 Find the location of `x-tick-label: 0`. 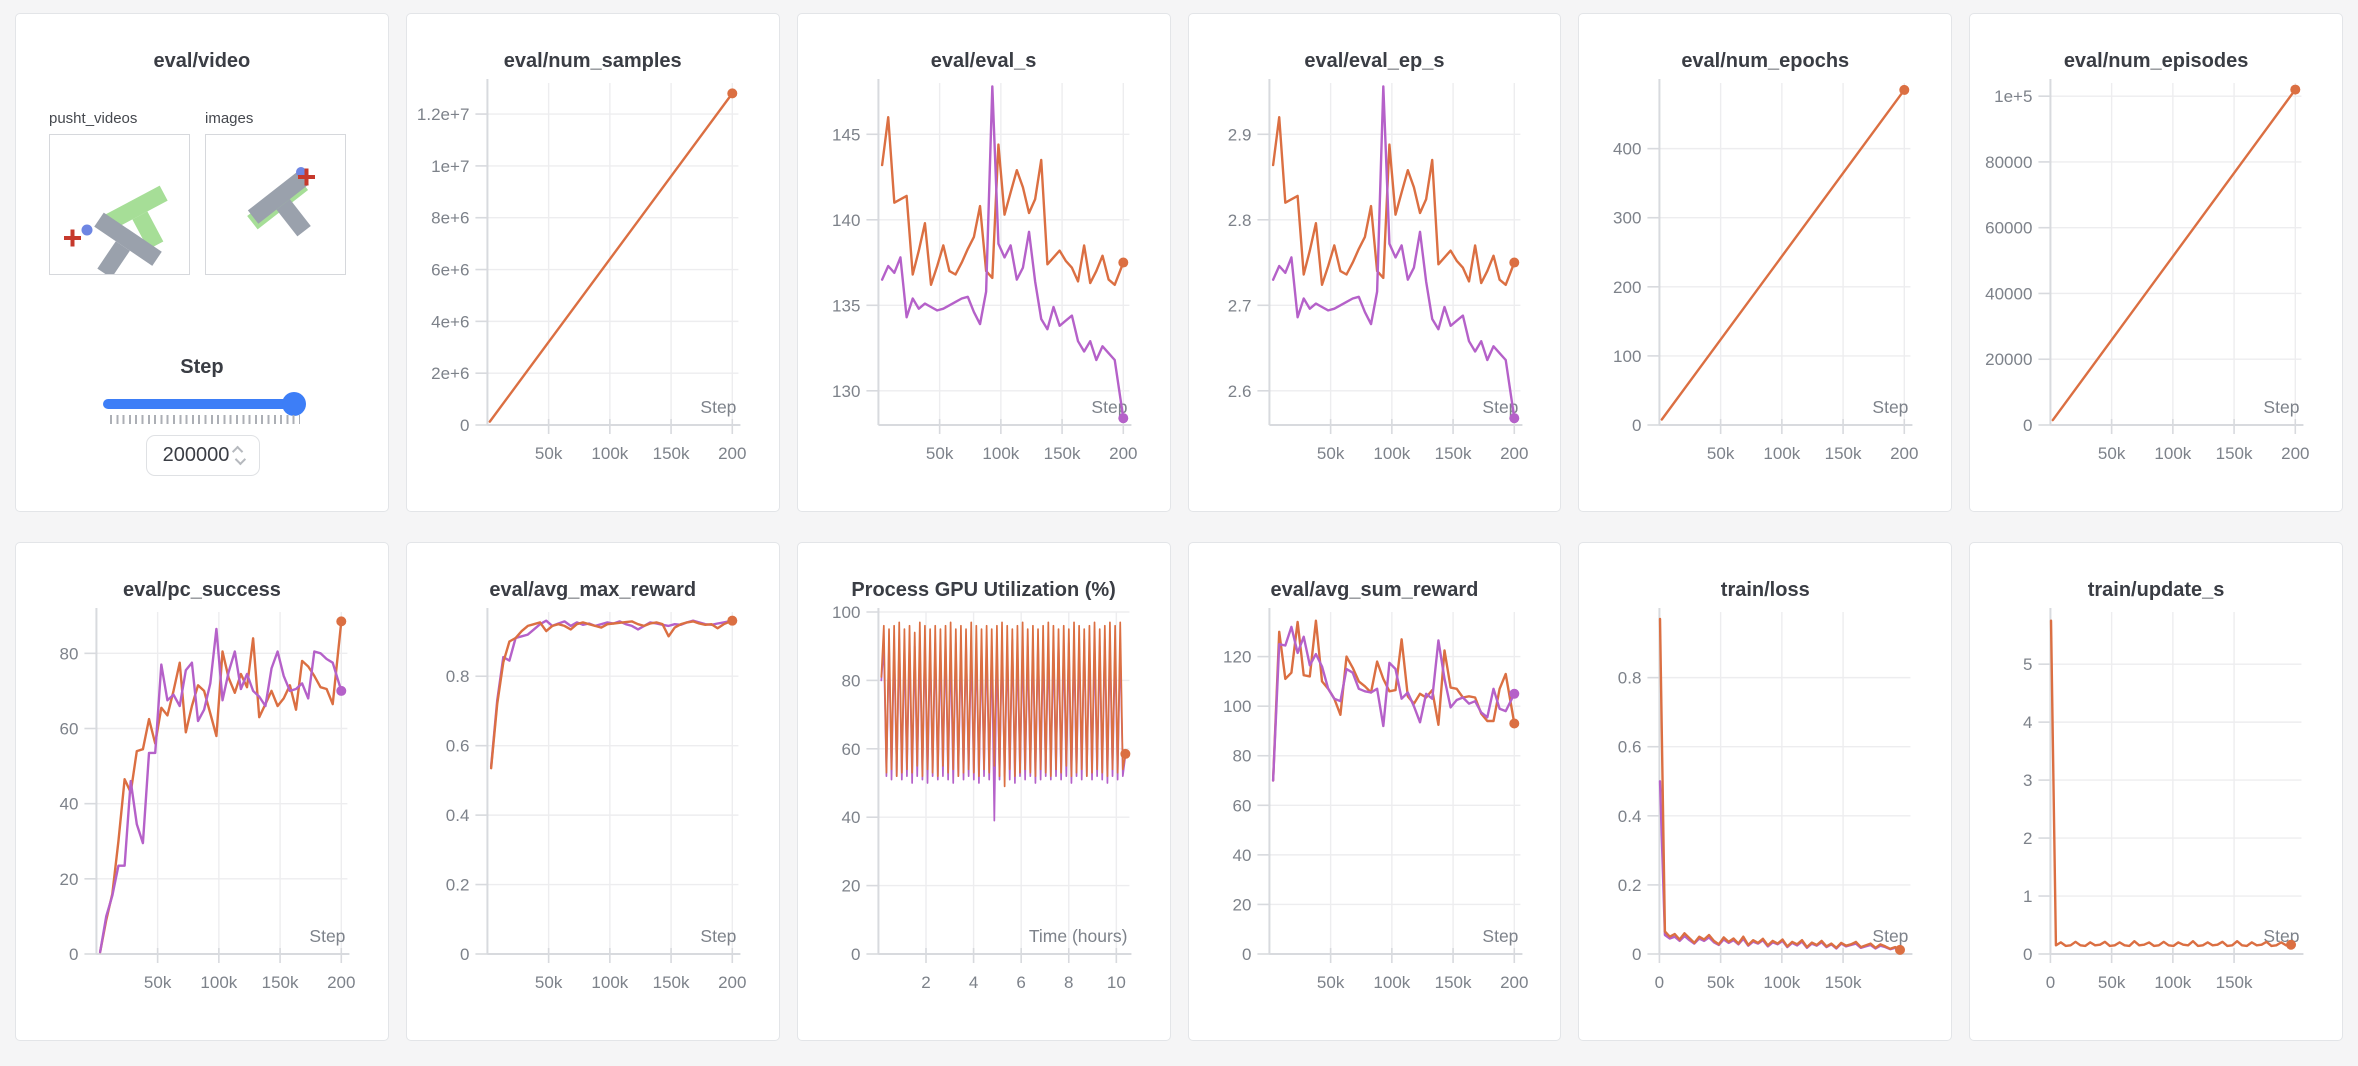

x-tick-label: 0 is located at coordinates (2050, 982).